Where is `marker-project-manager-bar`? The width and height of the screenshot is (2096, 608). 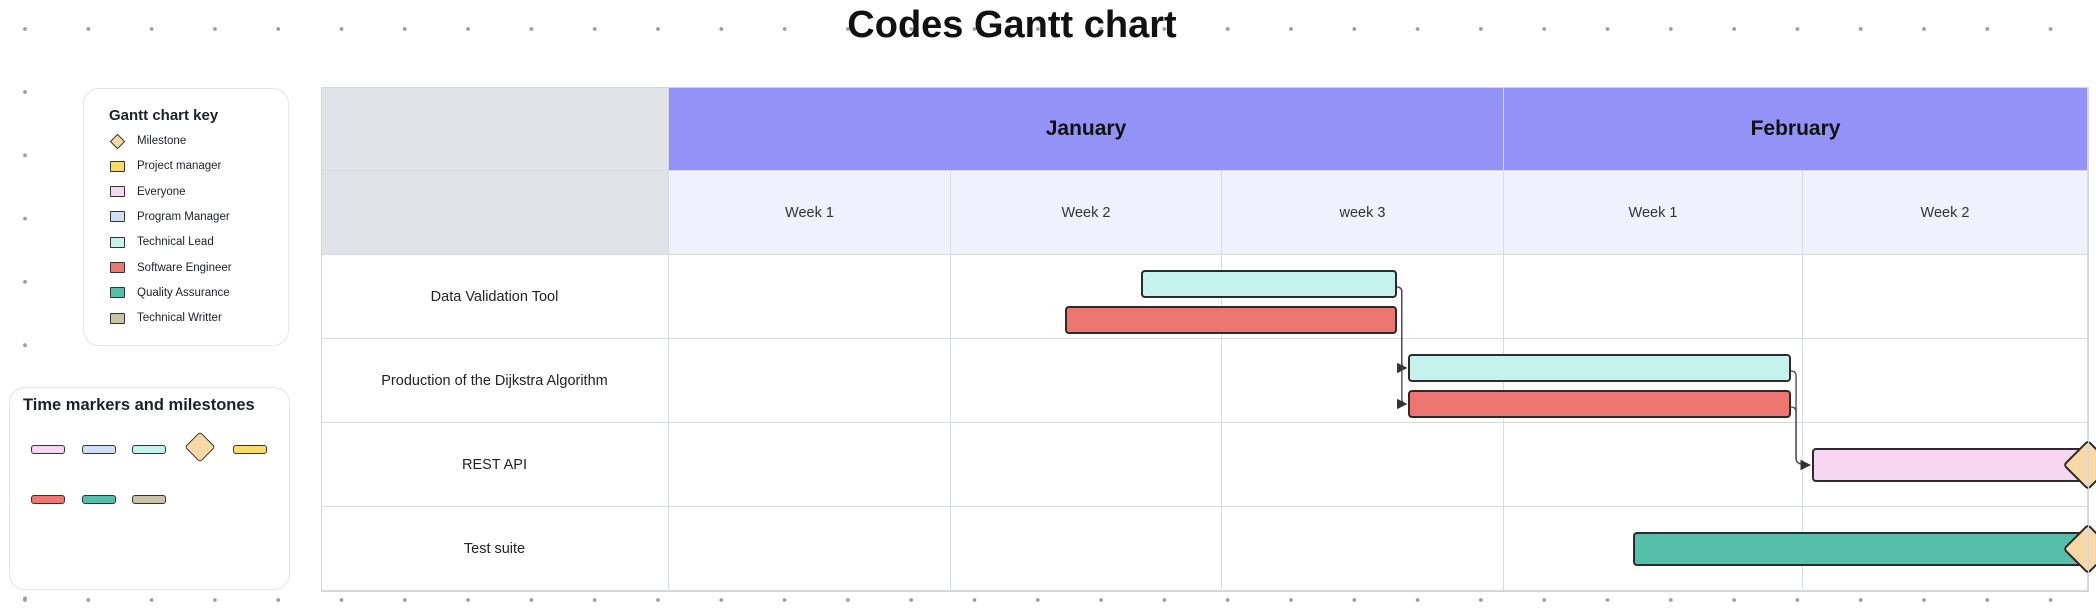 marker-project-manager-bar is located at coordinates (250, 449).